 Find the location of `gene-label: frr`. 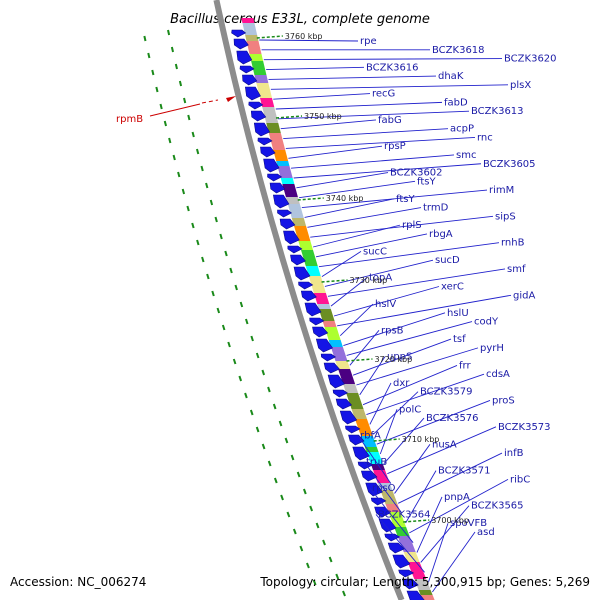

gene-label: frr is located at coordinates (465, 365).